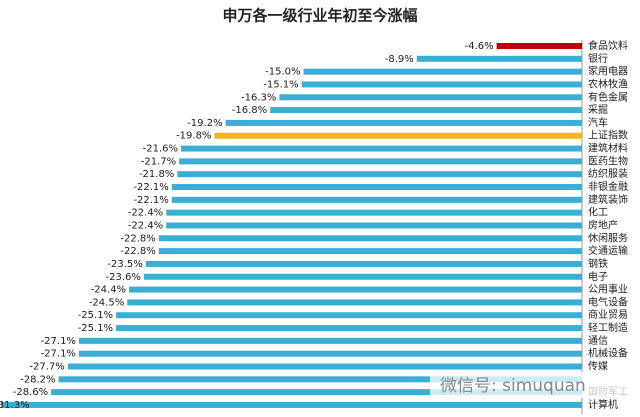 Image resolution: width=640 pixels, height=417 pixels. Describe the element at coordinates (15, 405) in the screenshot. I see `value-label: -31.3%` at that location.